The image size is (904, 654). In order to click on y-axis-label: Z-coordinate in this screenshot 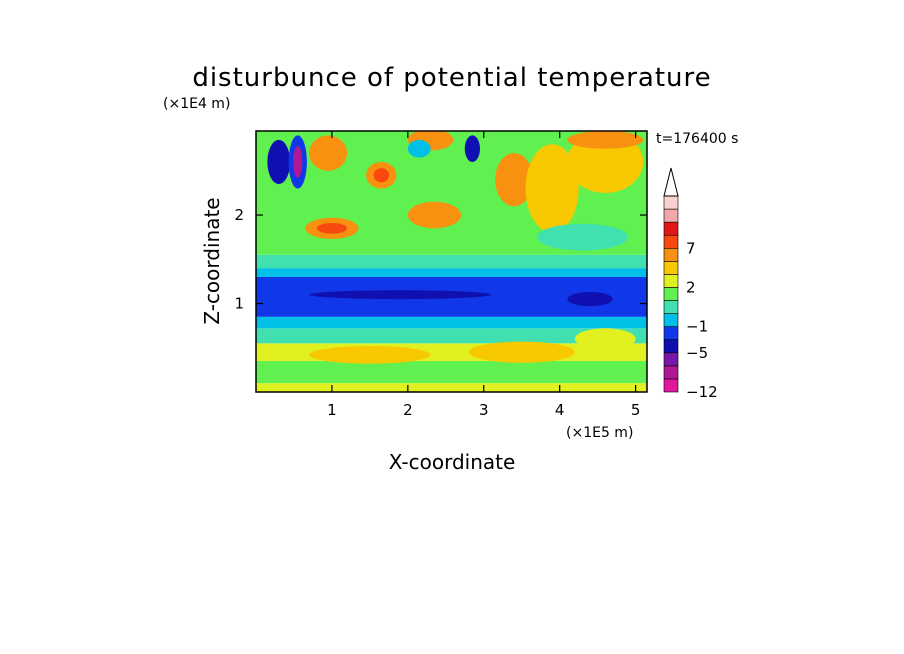, I will do `click(212, 260)`.